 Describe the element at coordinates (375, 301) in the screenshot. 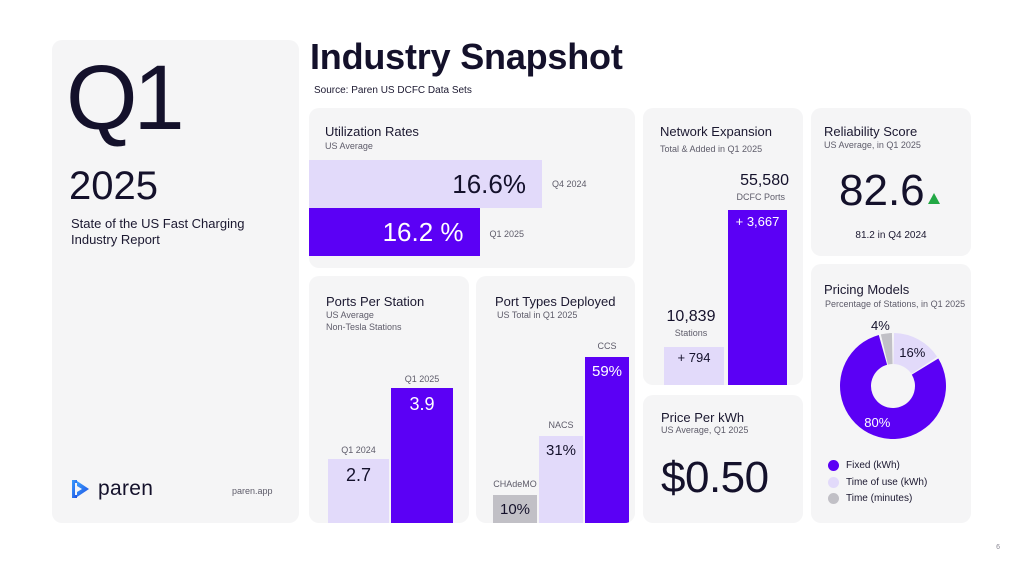

I see `card-title: Ports Per Station` at that location.